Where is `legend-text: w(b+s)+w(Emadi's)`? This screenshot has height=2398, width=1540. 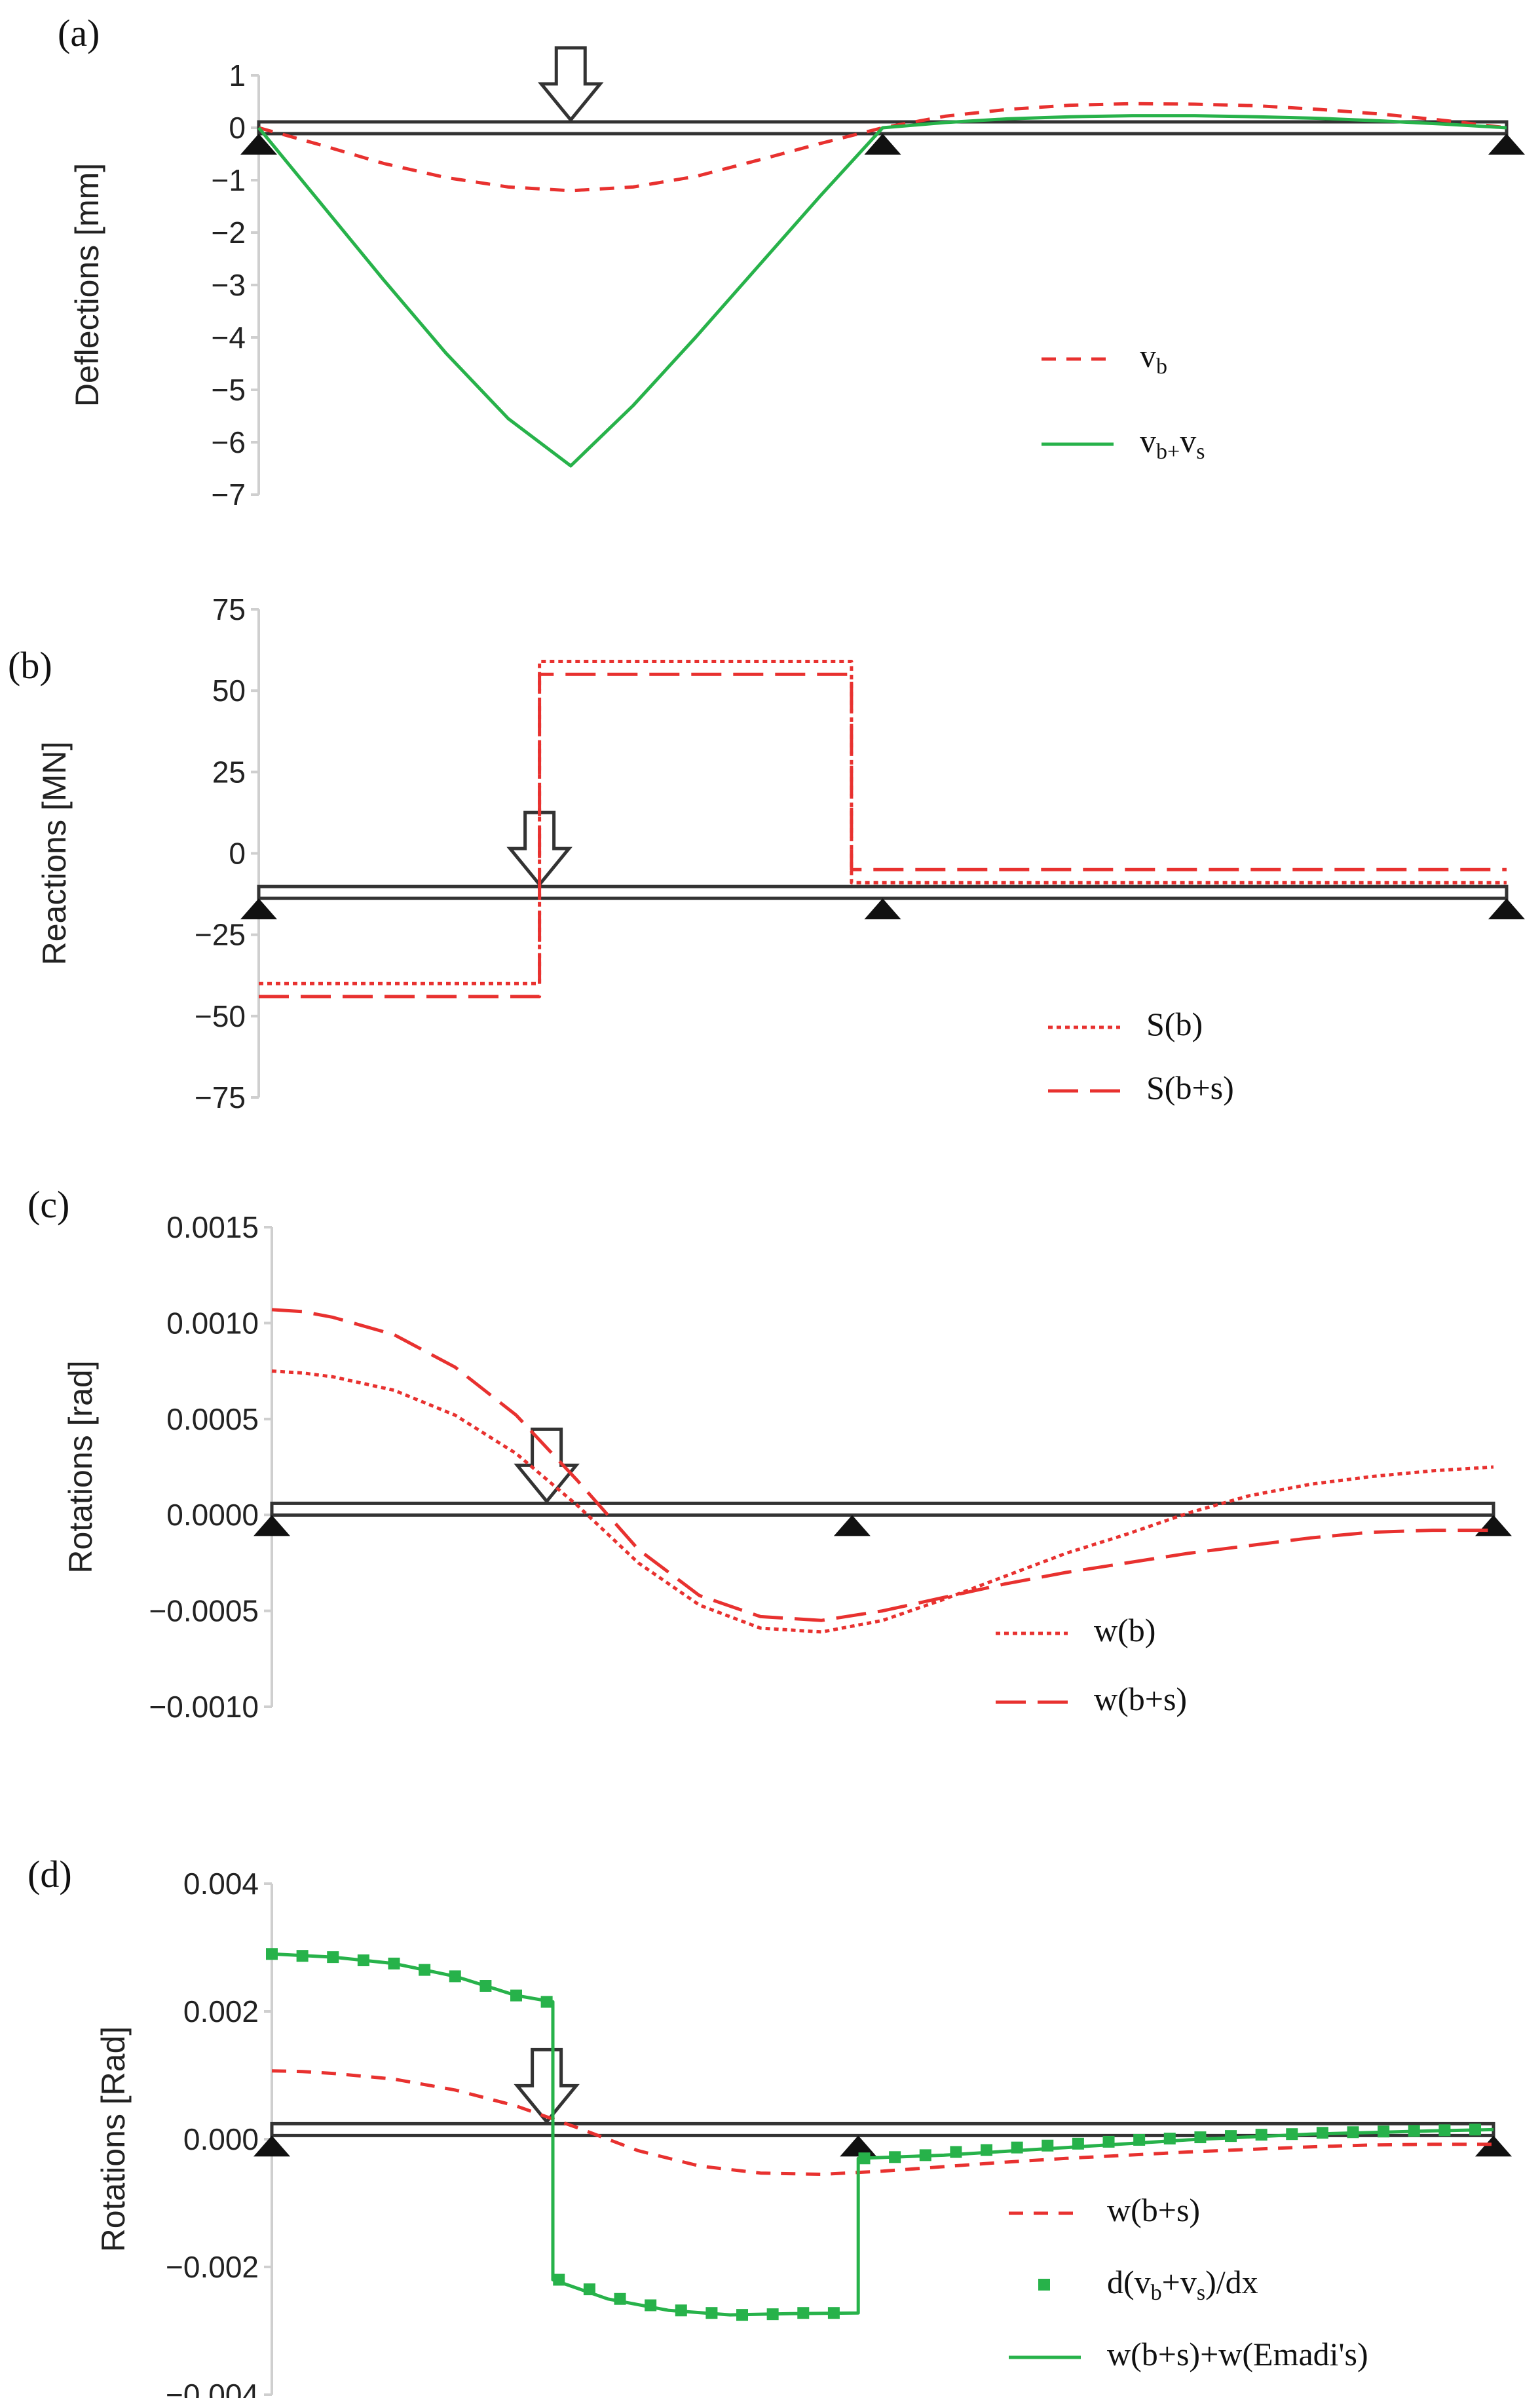
legend-text: w(b+s)+w(Emadi's) is located at coordinates (1237, 2354).